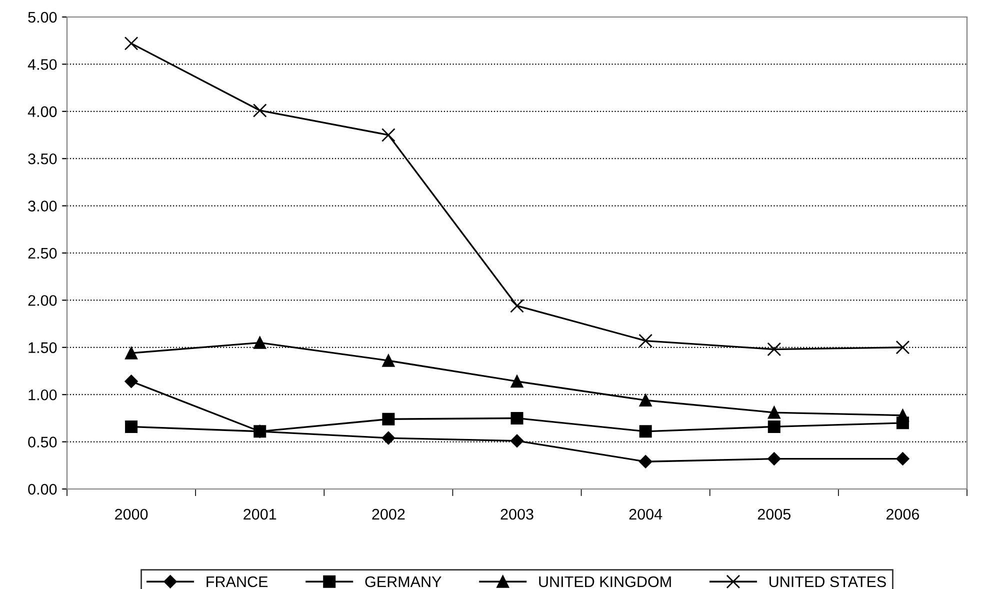 This screenshot has height=589, width=982. What do you see at coordinates (645, 514) in the screenshot?
I see `x-tick-label: 2004` at bounding box center [645, 514].